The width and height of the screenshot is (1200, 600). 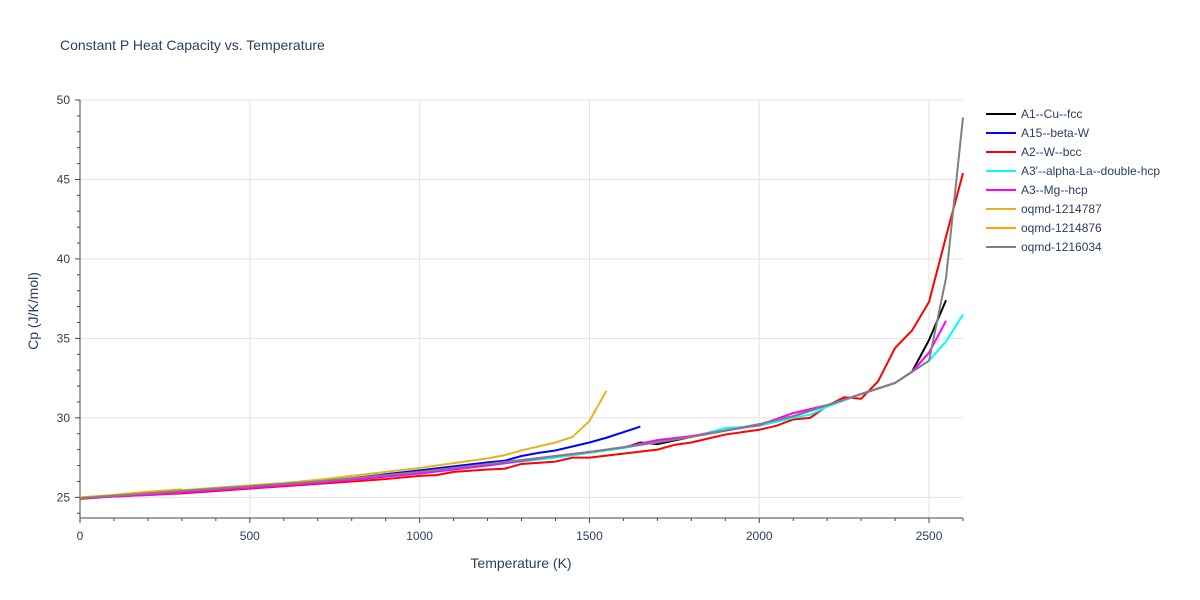 What do you see at coordinates (64, 179) in the screenshot?
I see `y-tick-label: 45` at bounding box center [64, 179].